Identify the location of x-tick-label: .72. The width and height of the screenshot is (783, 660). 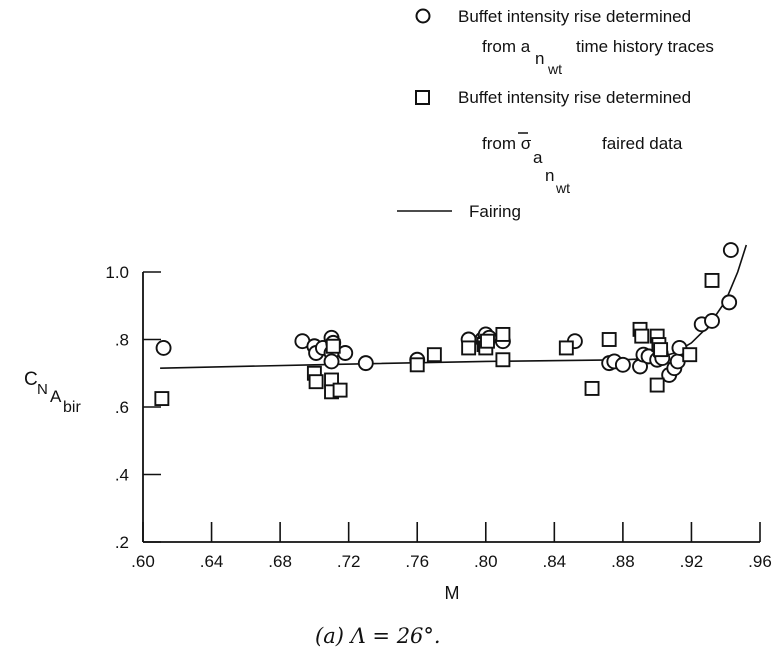
(349, 561).